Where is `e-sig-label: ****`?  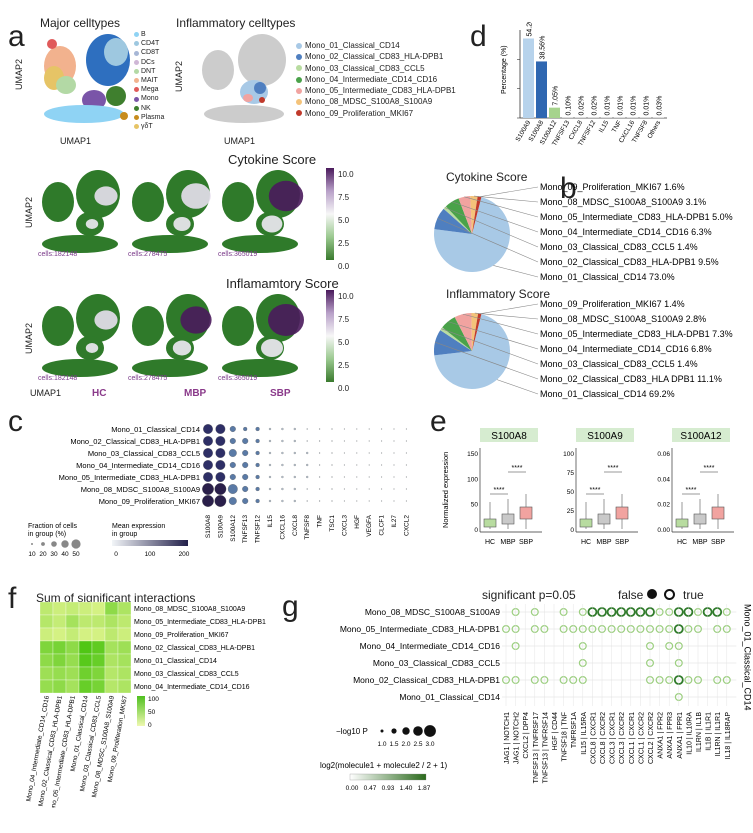
e-sig-label: **** is located at coordinates (691, 490).